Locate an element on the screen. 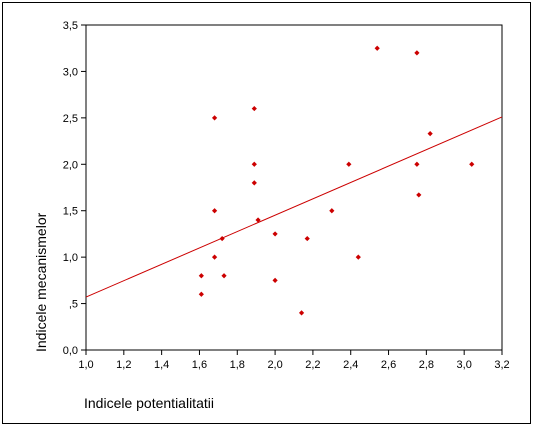 The height and width of the screenshot is (428, 535). x-tick-label: 3,0 is located at coordinates (464, 365).